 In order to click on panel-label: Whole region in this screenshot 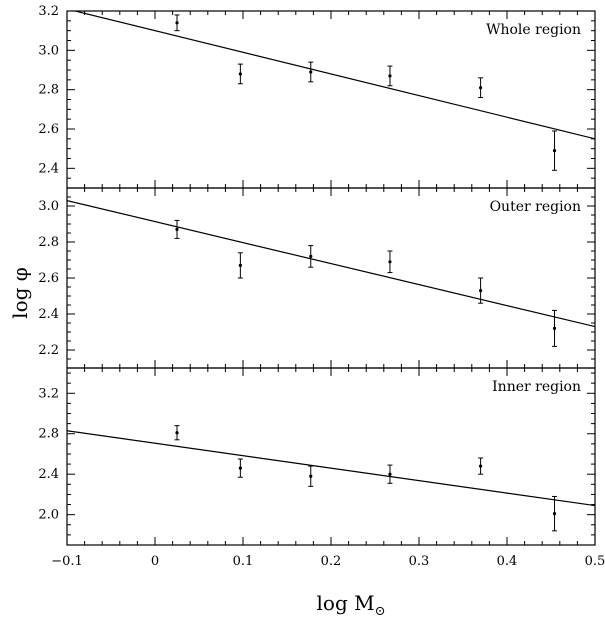, I will do `click(533, 30)`.